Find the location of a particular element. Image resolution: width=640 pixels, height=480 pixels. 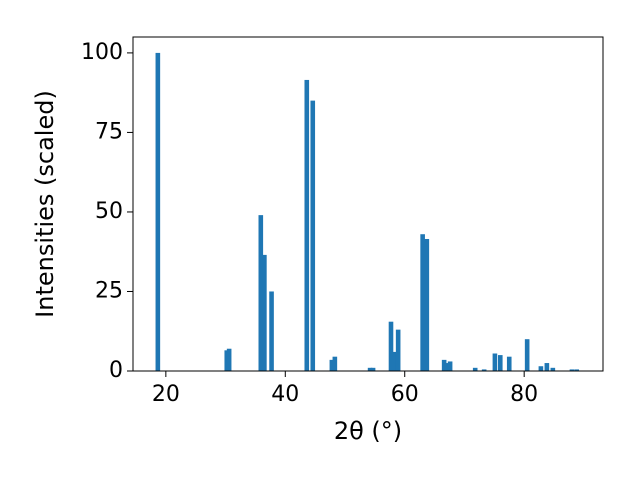

y-tick-label: 25 is located at coordinates (109, 290).